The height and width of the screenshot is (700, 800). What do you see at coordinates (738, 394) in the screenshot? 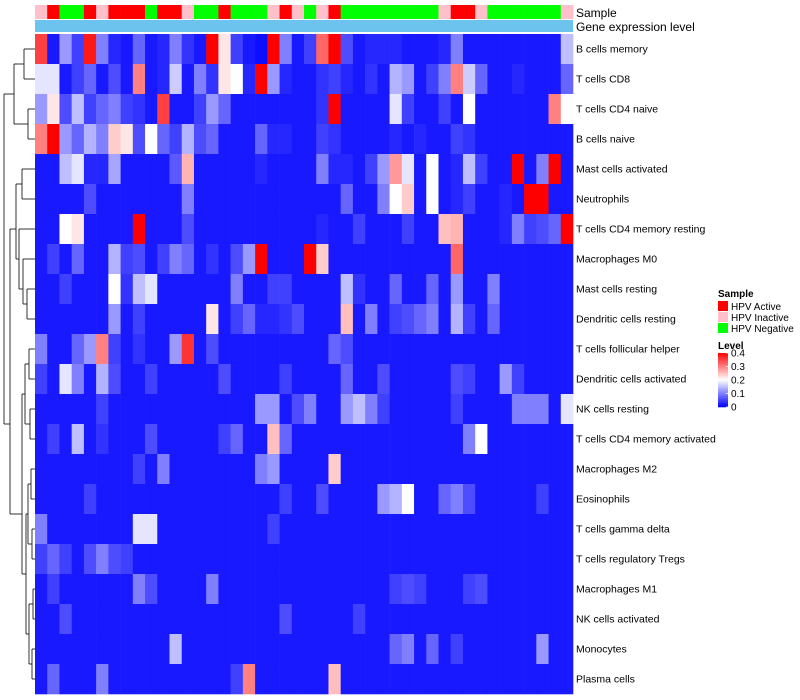
I see `level-tick-label: 0.1` at bounding box center [738, 394].